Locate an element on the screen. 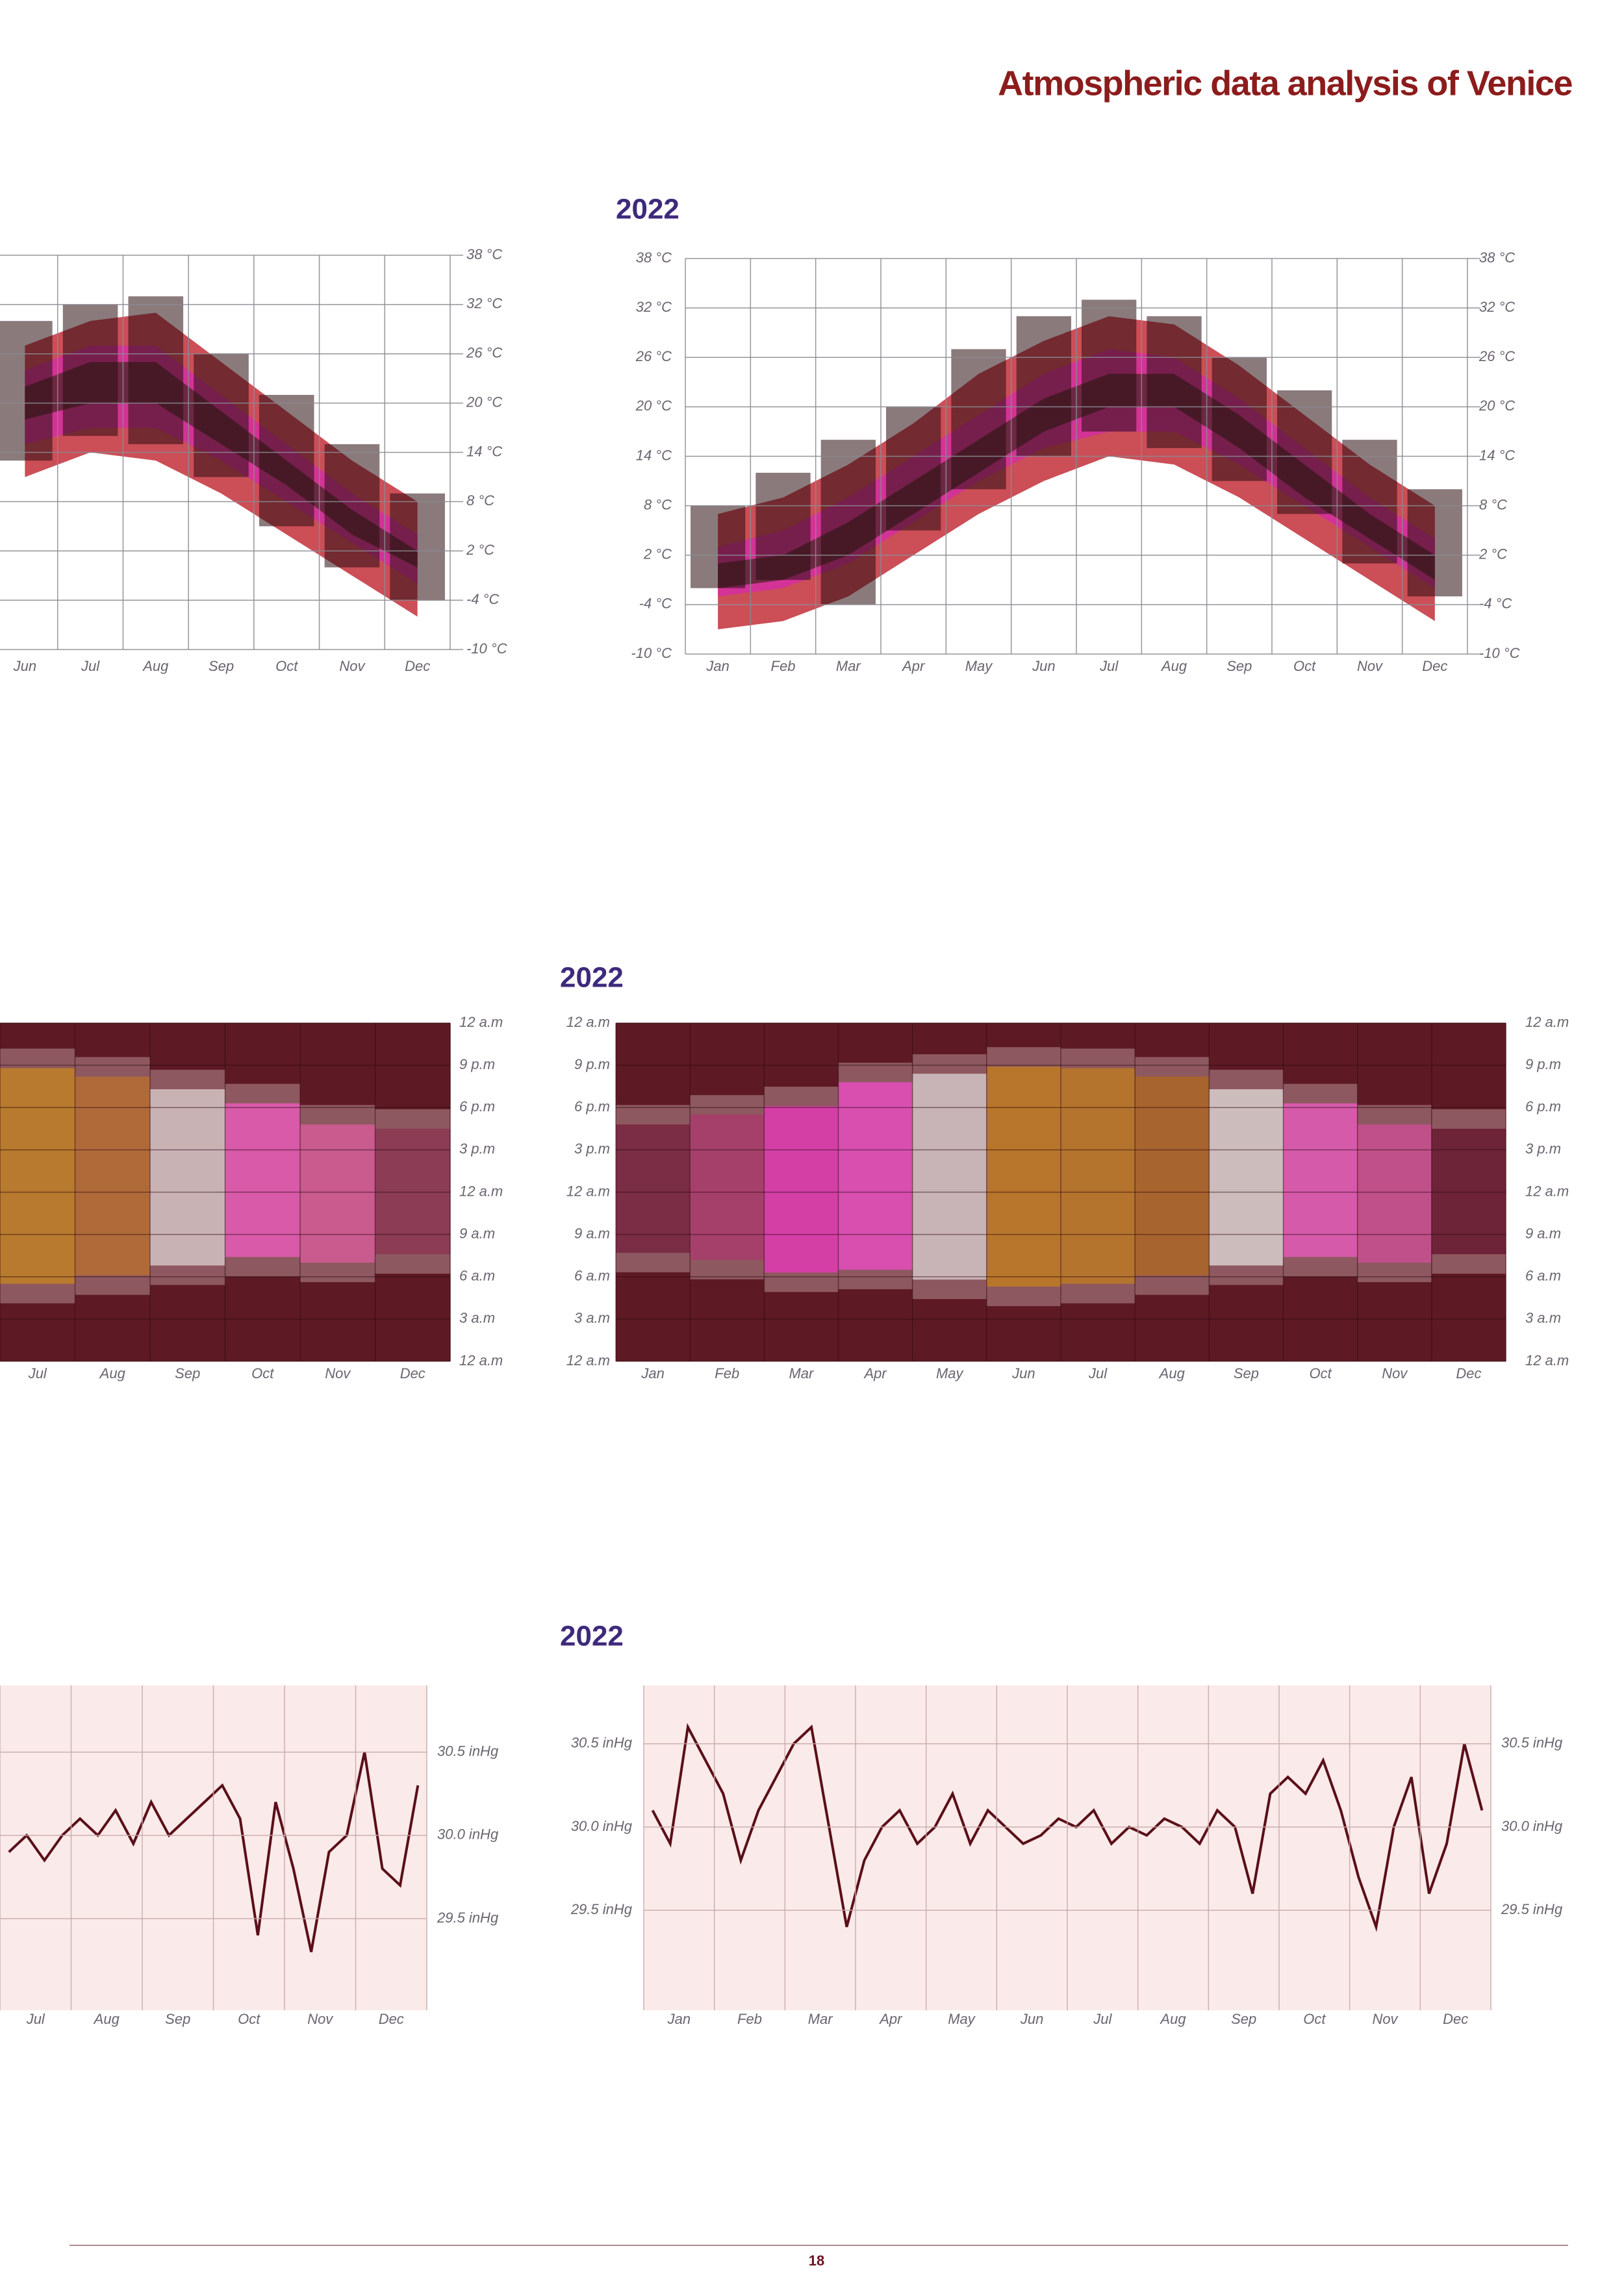 The height and width of the screenshot is (2296, 1624). y-tick-label: 14 °C is located at coordinates (1497, 455).